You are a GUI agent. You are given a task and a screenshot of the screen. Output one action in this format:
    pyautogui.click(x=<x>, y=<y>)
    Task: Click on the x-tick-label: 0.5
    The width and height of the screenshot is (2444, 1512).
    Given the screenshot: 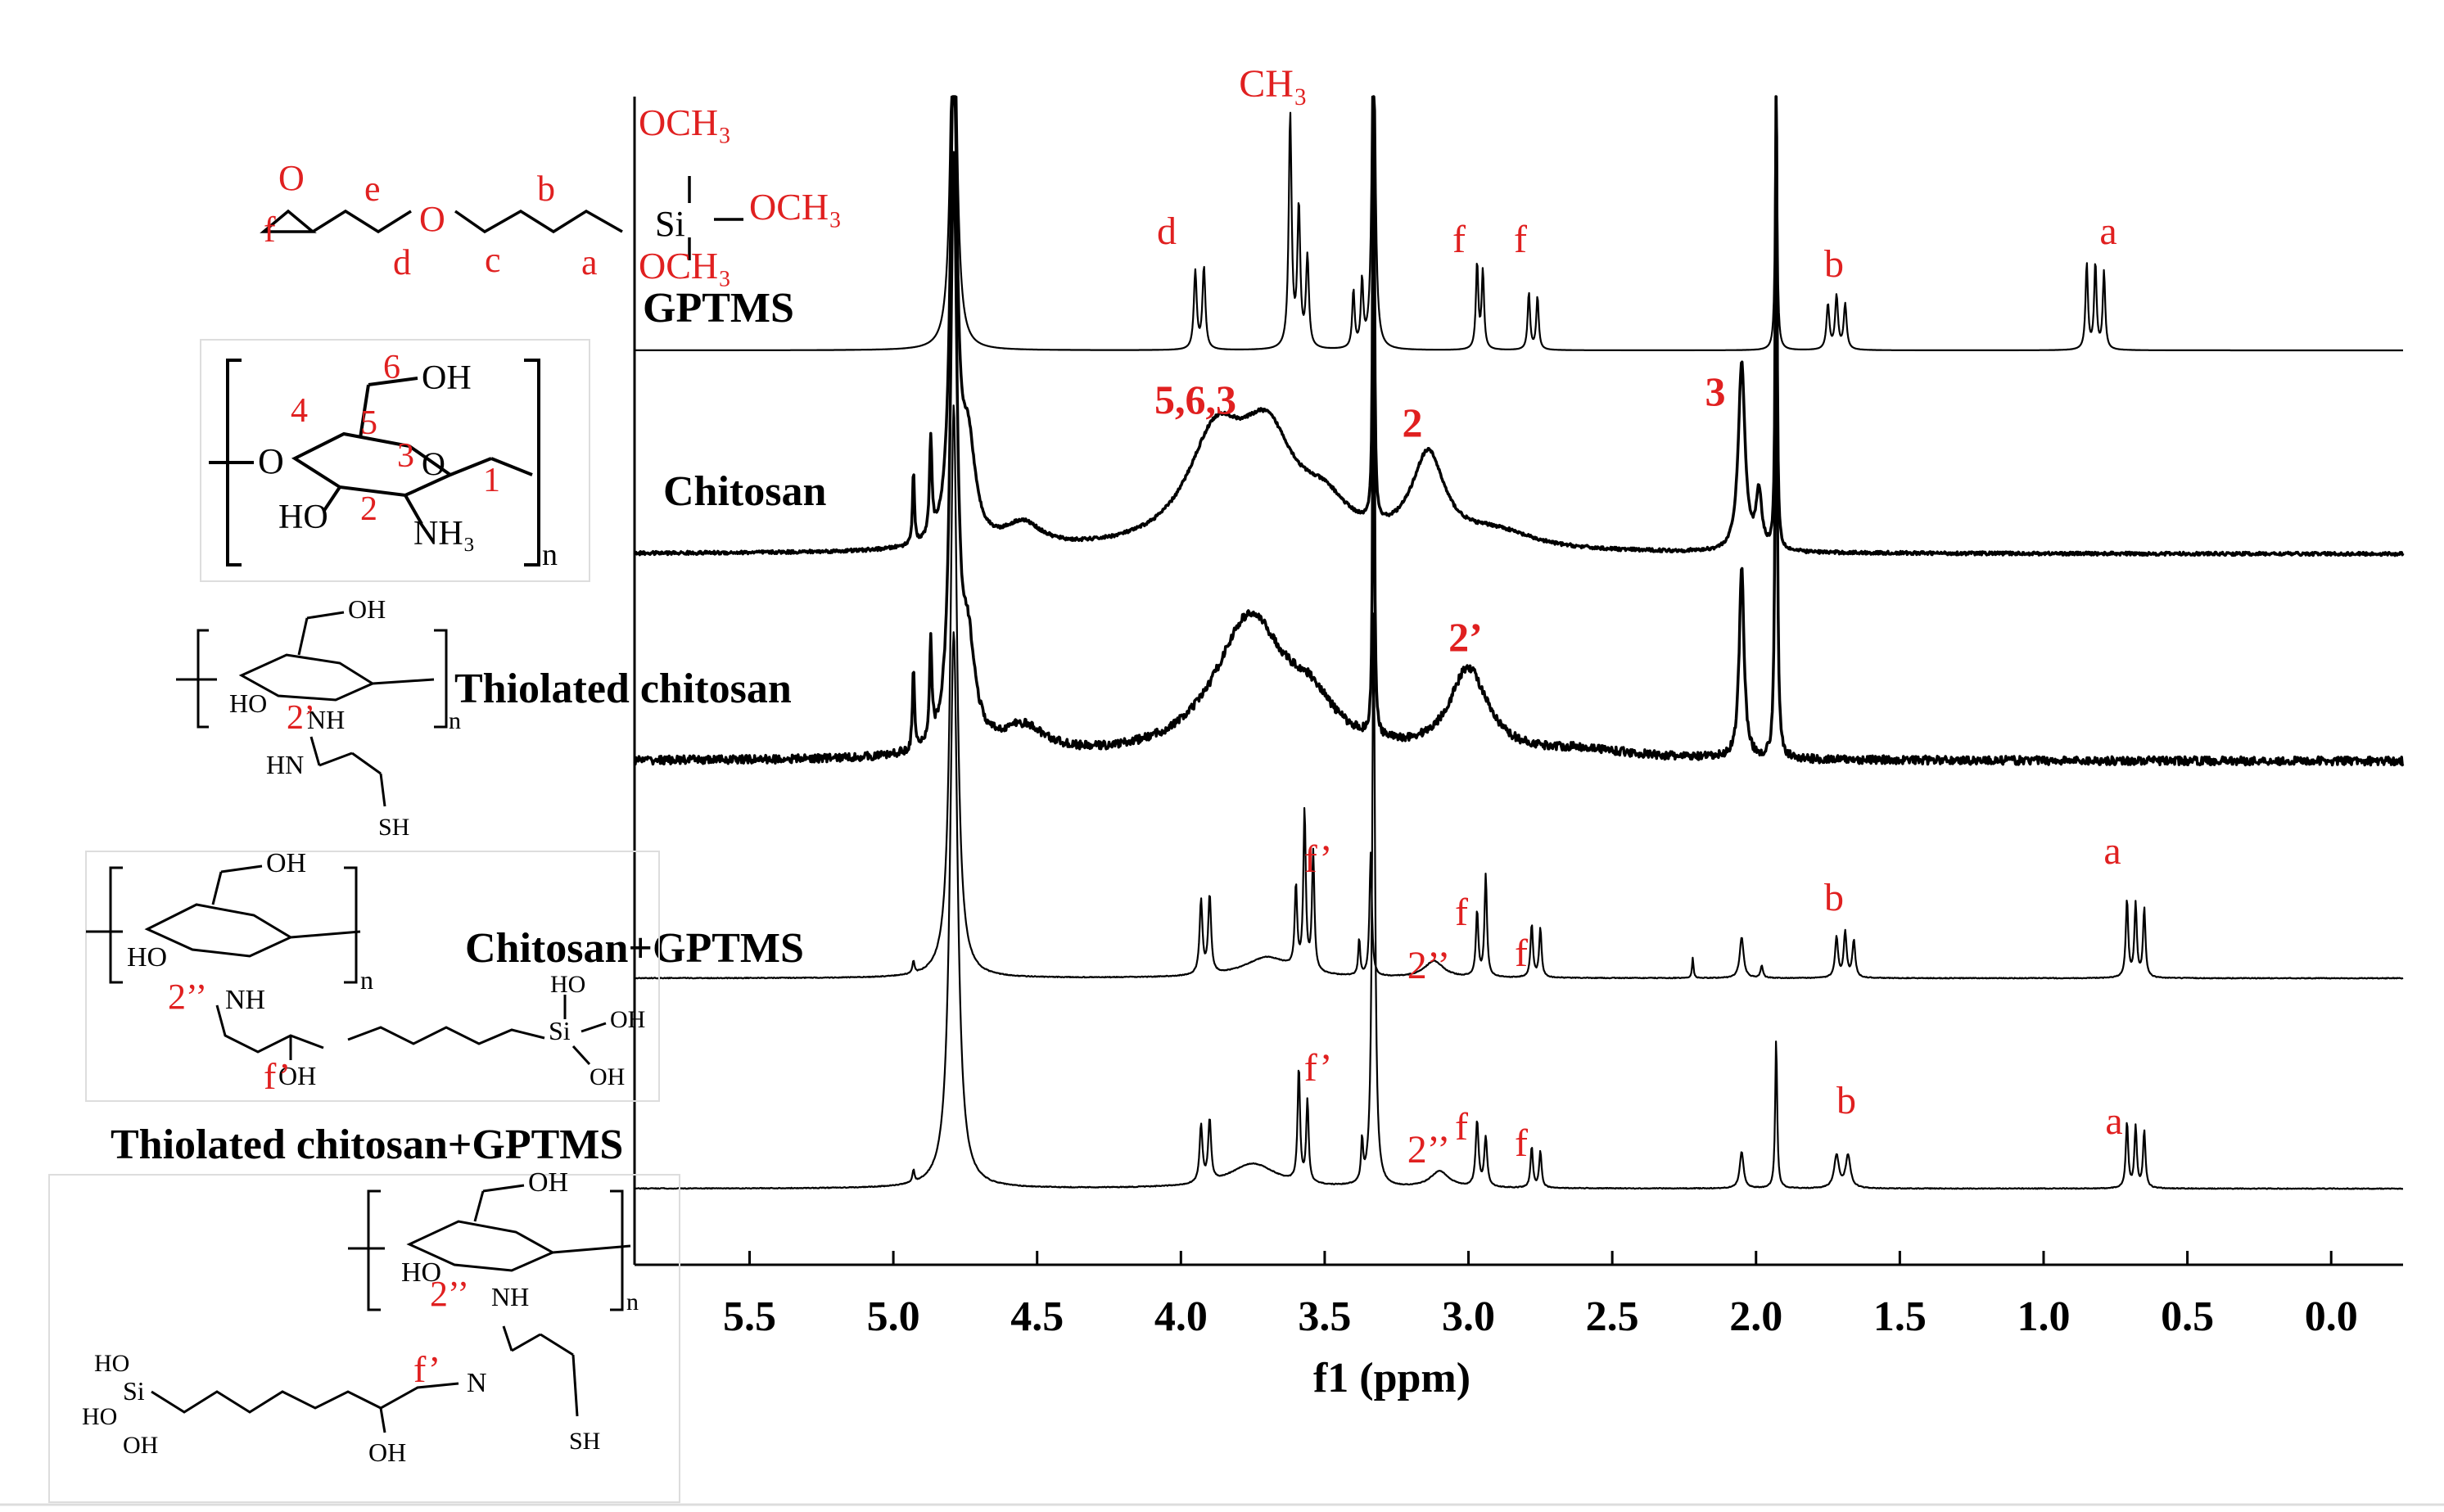 What is the action you would take?
    pyautogui.click(x=2187, y=1316)
    